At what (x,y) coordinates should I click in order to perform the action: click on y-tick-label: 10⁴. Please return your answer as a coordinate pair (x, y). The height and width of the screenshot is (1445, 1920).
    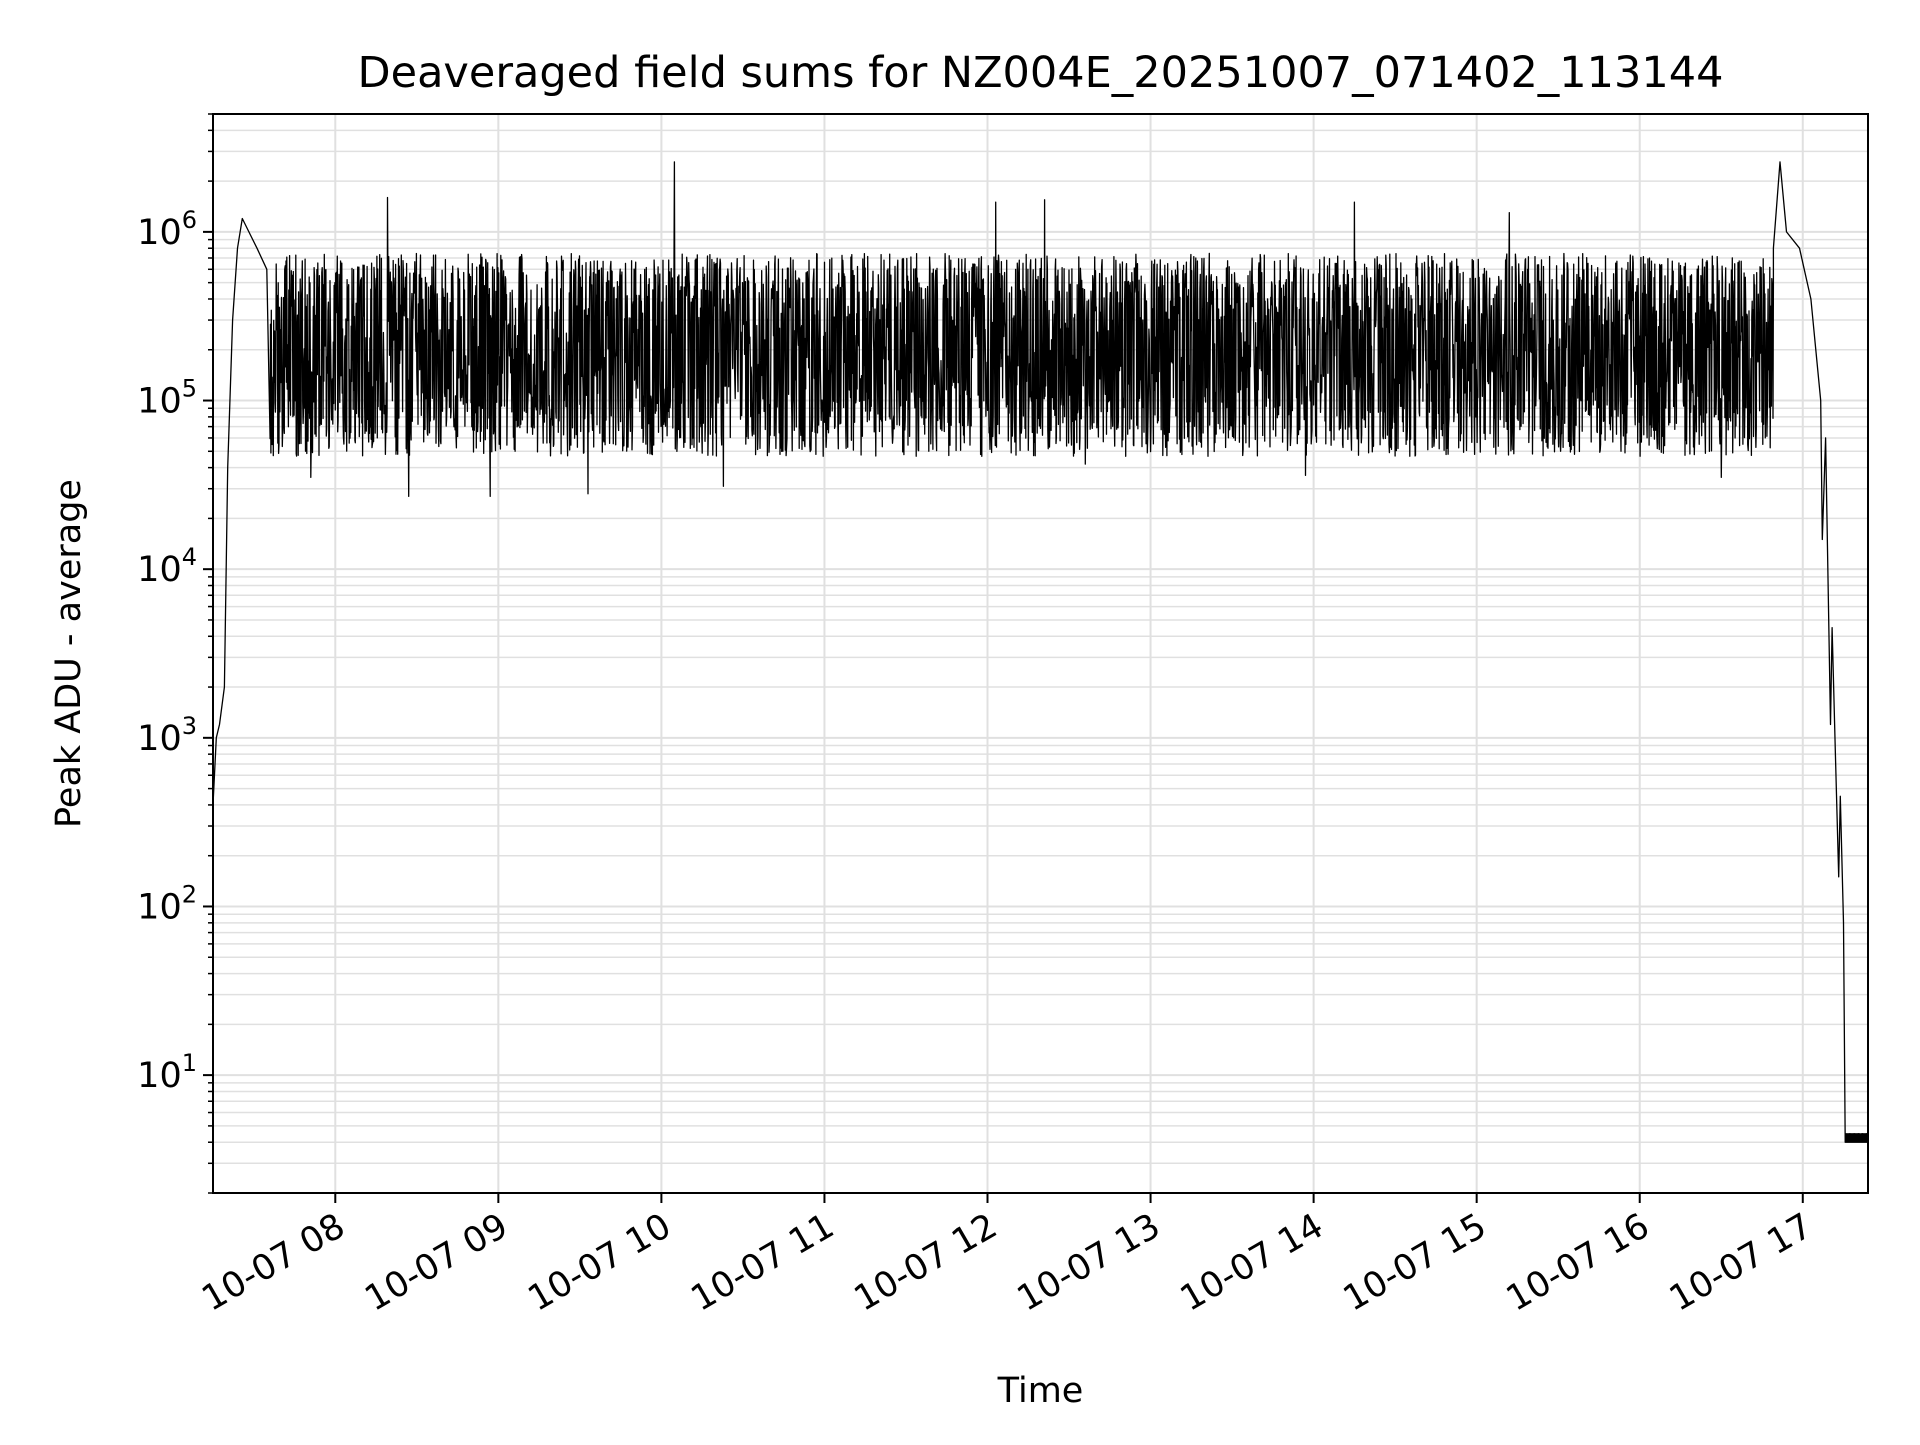
    Looking at the image, I should click on (167, 566).